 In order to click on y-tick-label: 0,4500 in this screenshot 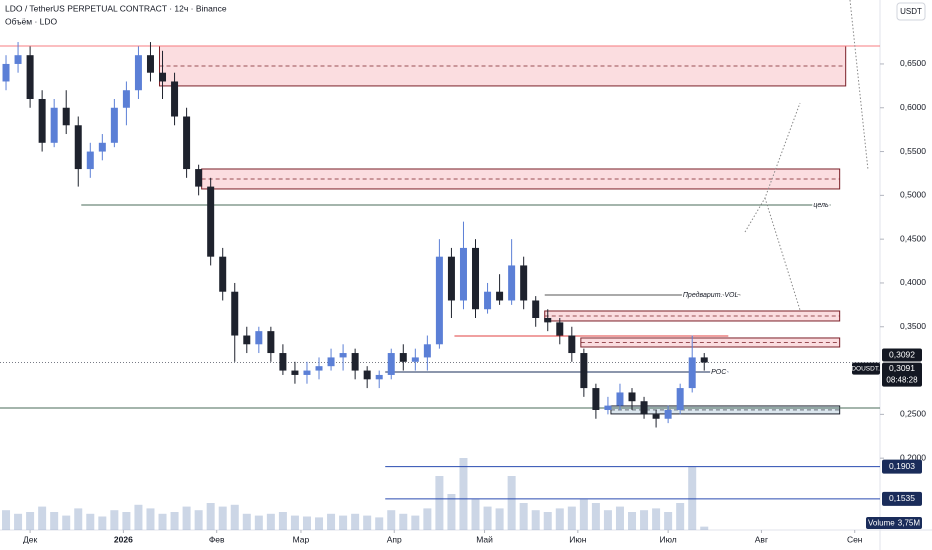, I will do `click(913, 238)`.